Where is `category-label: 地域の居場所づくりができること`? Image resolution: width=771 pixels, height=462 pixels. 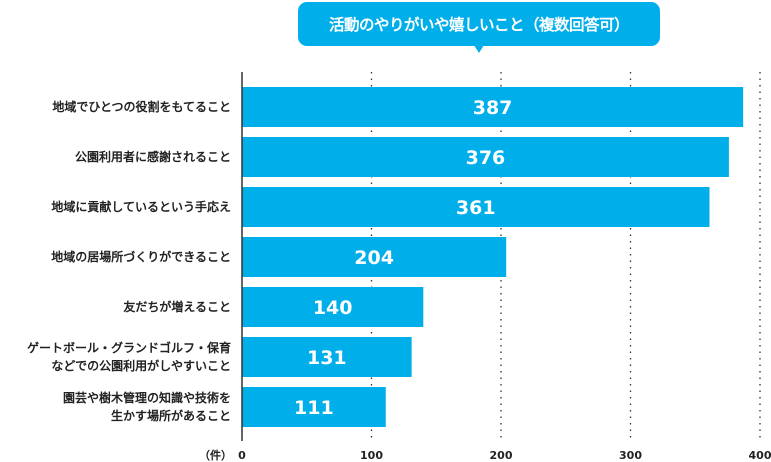 category-label: 地域の居場所づくりができること is located at coordinates (141, 256).